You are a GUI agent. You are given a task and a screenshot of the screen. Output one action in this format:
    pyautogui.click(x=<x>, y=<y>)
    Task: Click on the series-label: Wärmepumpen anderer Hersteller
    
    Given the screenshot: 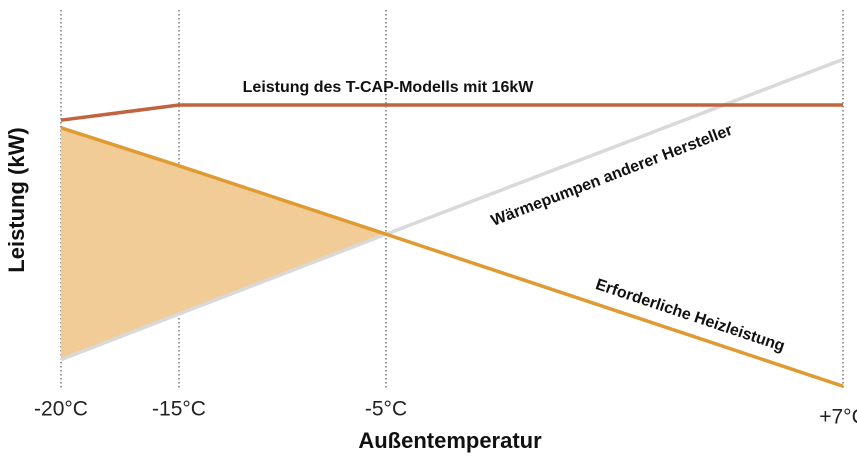 What is the action you would take?
    pyautogui.click(x=612, y=176)
    